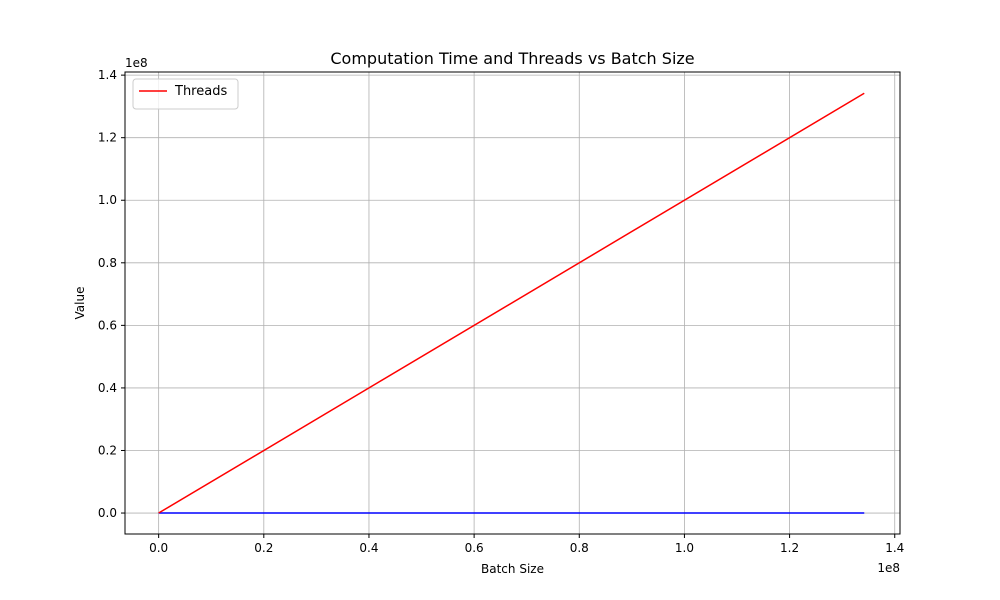  What do you see at coordinates (512, 569) in the screenshot?
I see `x-axis-label: Batch Size` at bounding box center [512, 569].